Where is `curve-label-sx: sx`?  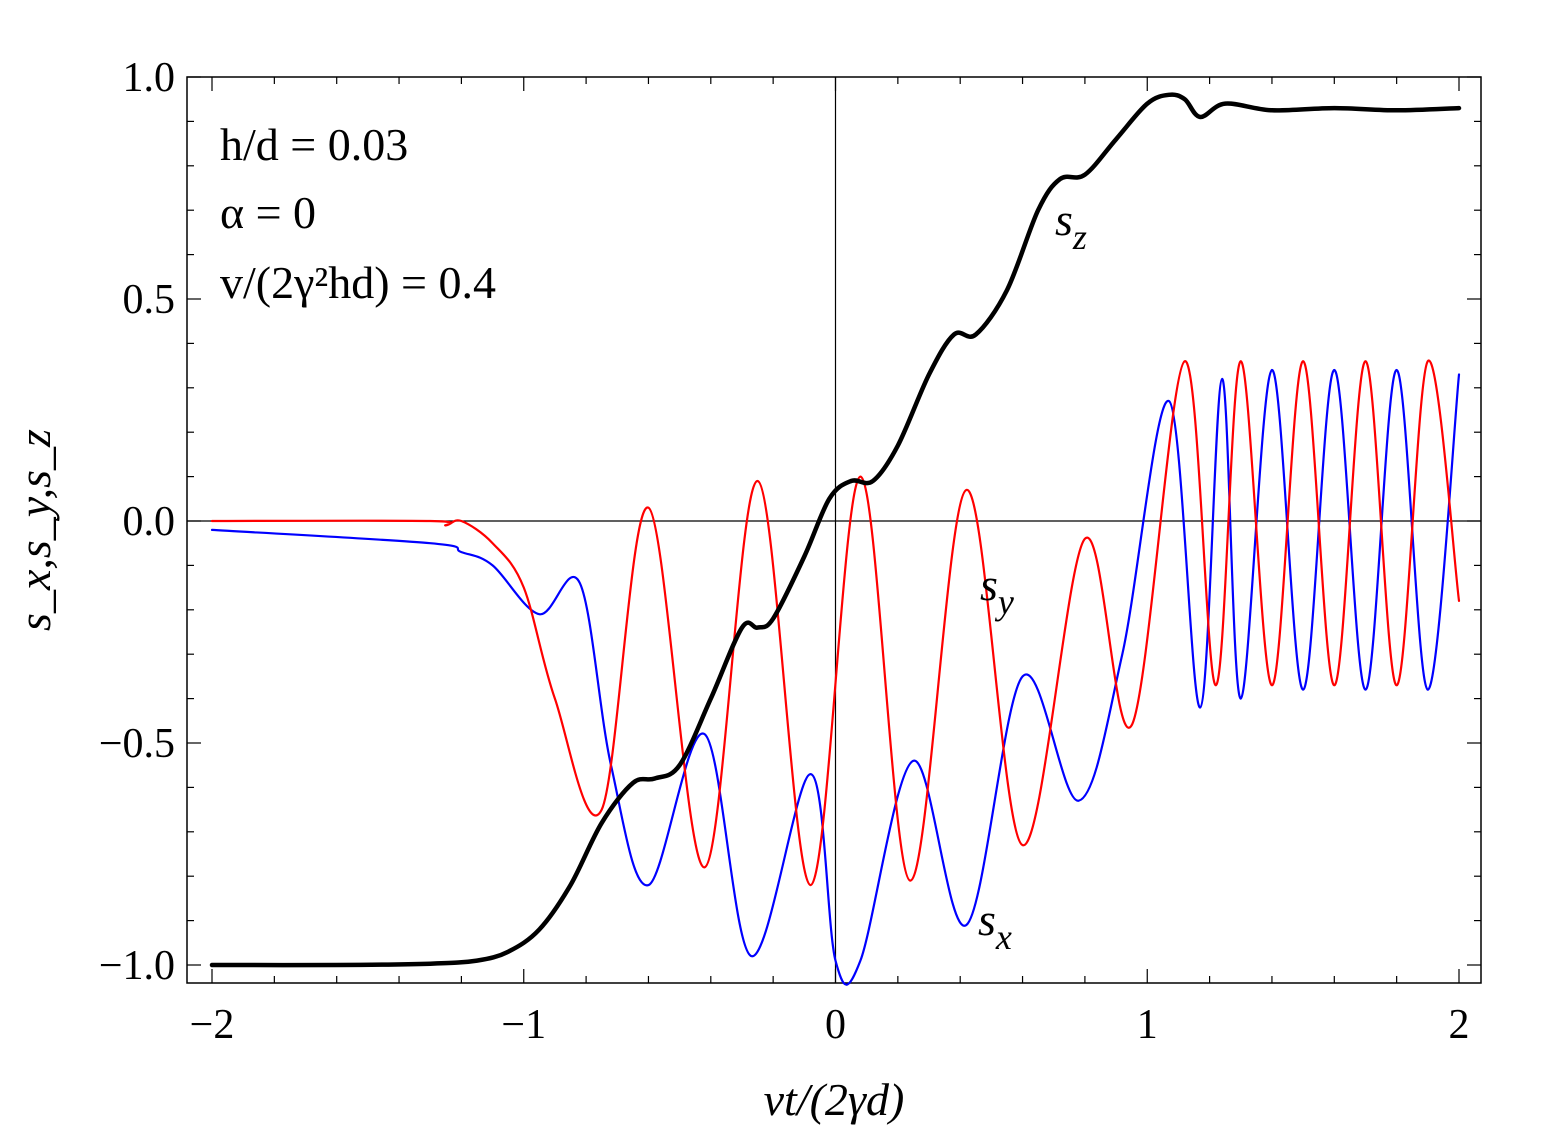 curve-label-sx: sx is located at coordinates (995, 925).